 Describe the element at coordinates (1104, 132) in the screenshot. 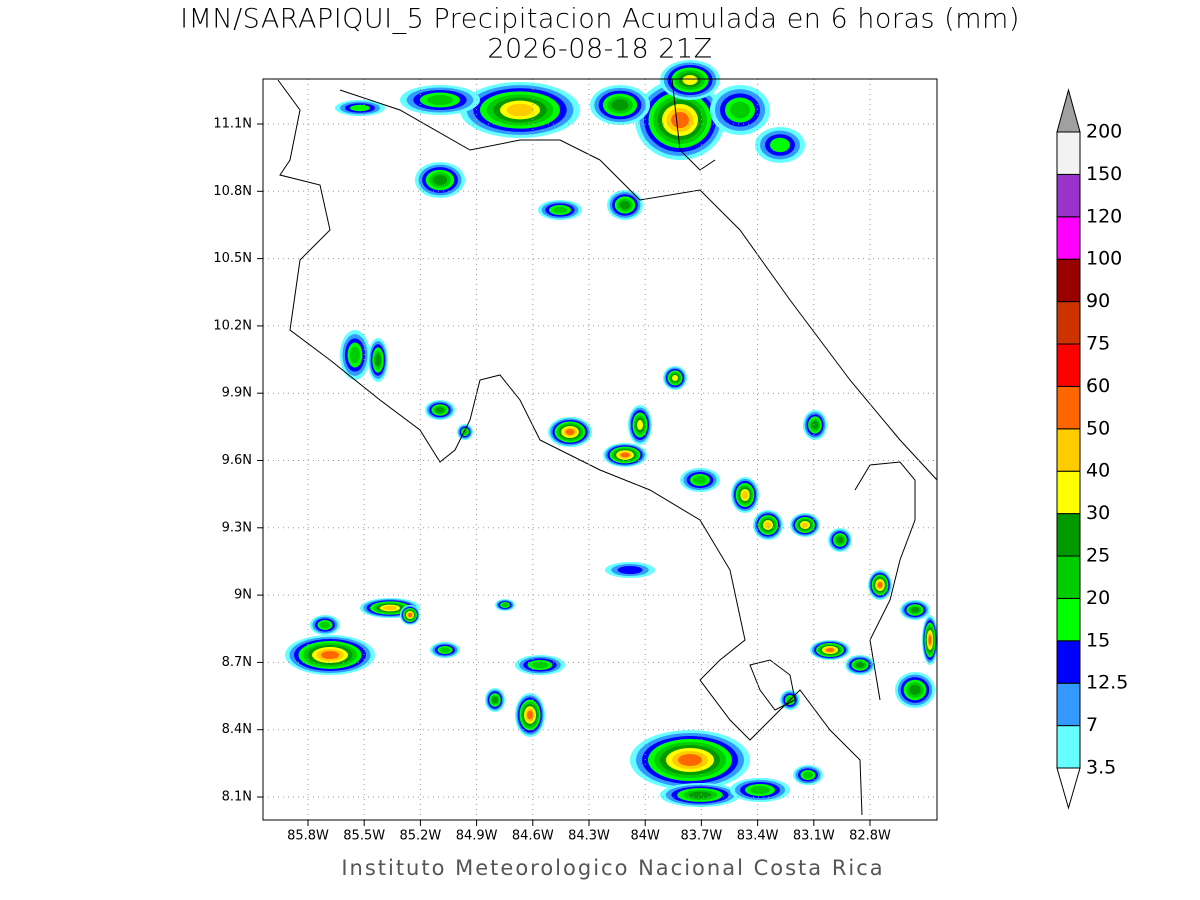

I see `colorbar-label: 200` at that location.